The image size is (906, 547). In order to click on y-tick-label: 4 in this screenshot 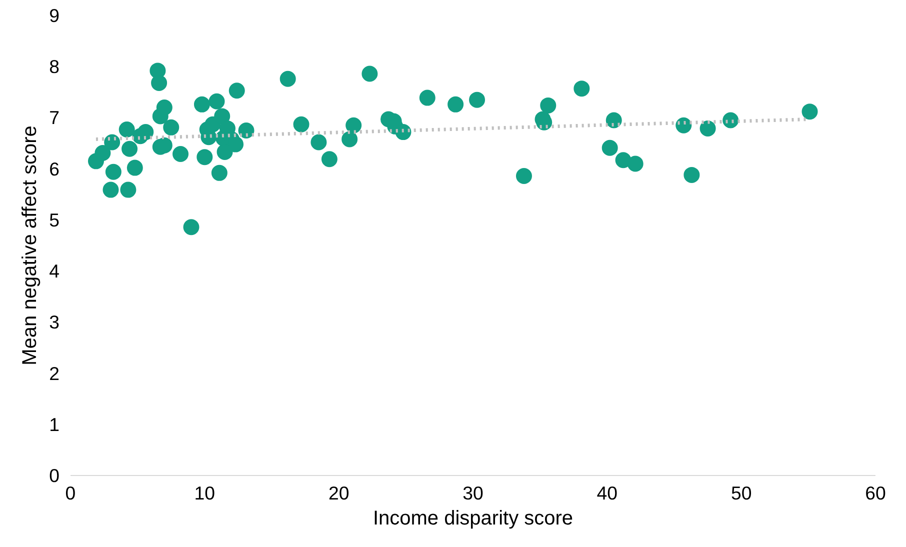, I will do `click(54, 271)`.